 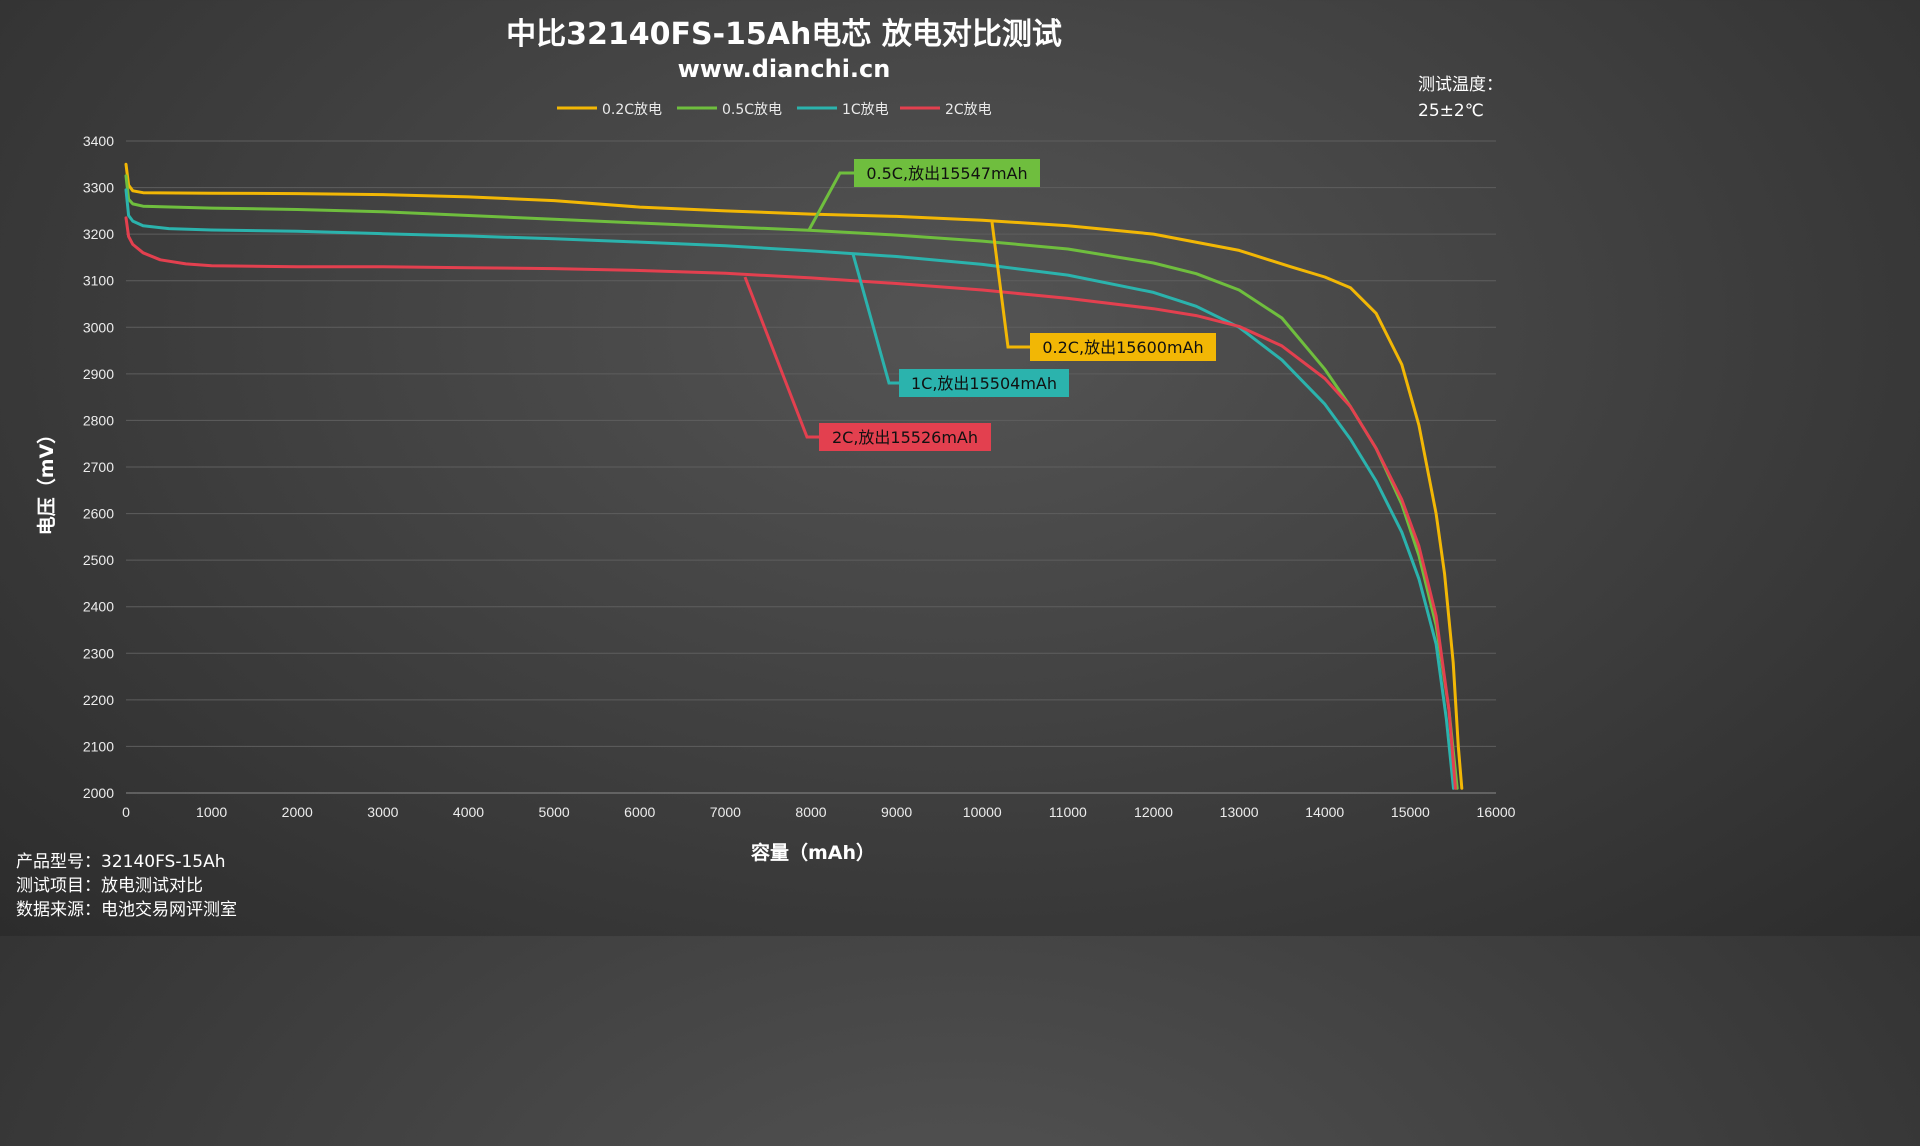 I want to click on x-tick-label: 11000, so click(x=1068, y=812).